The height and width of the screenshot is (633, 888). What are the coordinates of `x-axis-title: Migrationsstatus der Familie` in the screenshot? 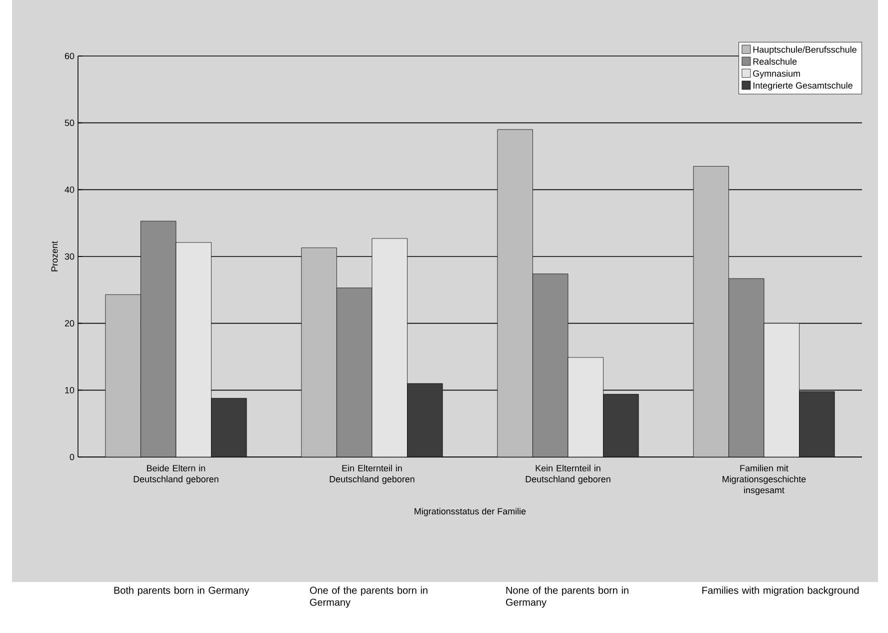 It's located at (470, 512).